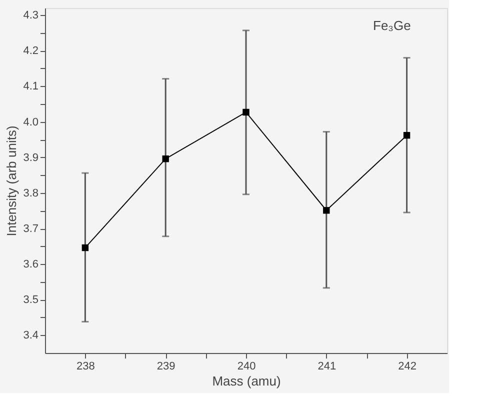  I want to click on x-axis-title: Mass (amu), so click(246, 381).